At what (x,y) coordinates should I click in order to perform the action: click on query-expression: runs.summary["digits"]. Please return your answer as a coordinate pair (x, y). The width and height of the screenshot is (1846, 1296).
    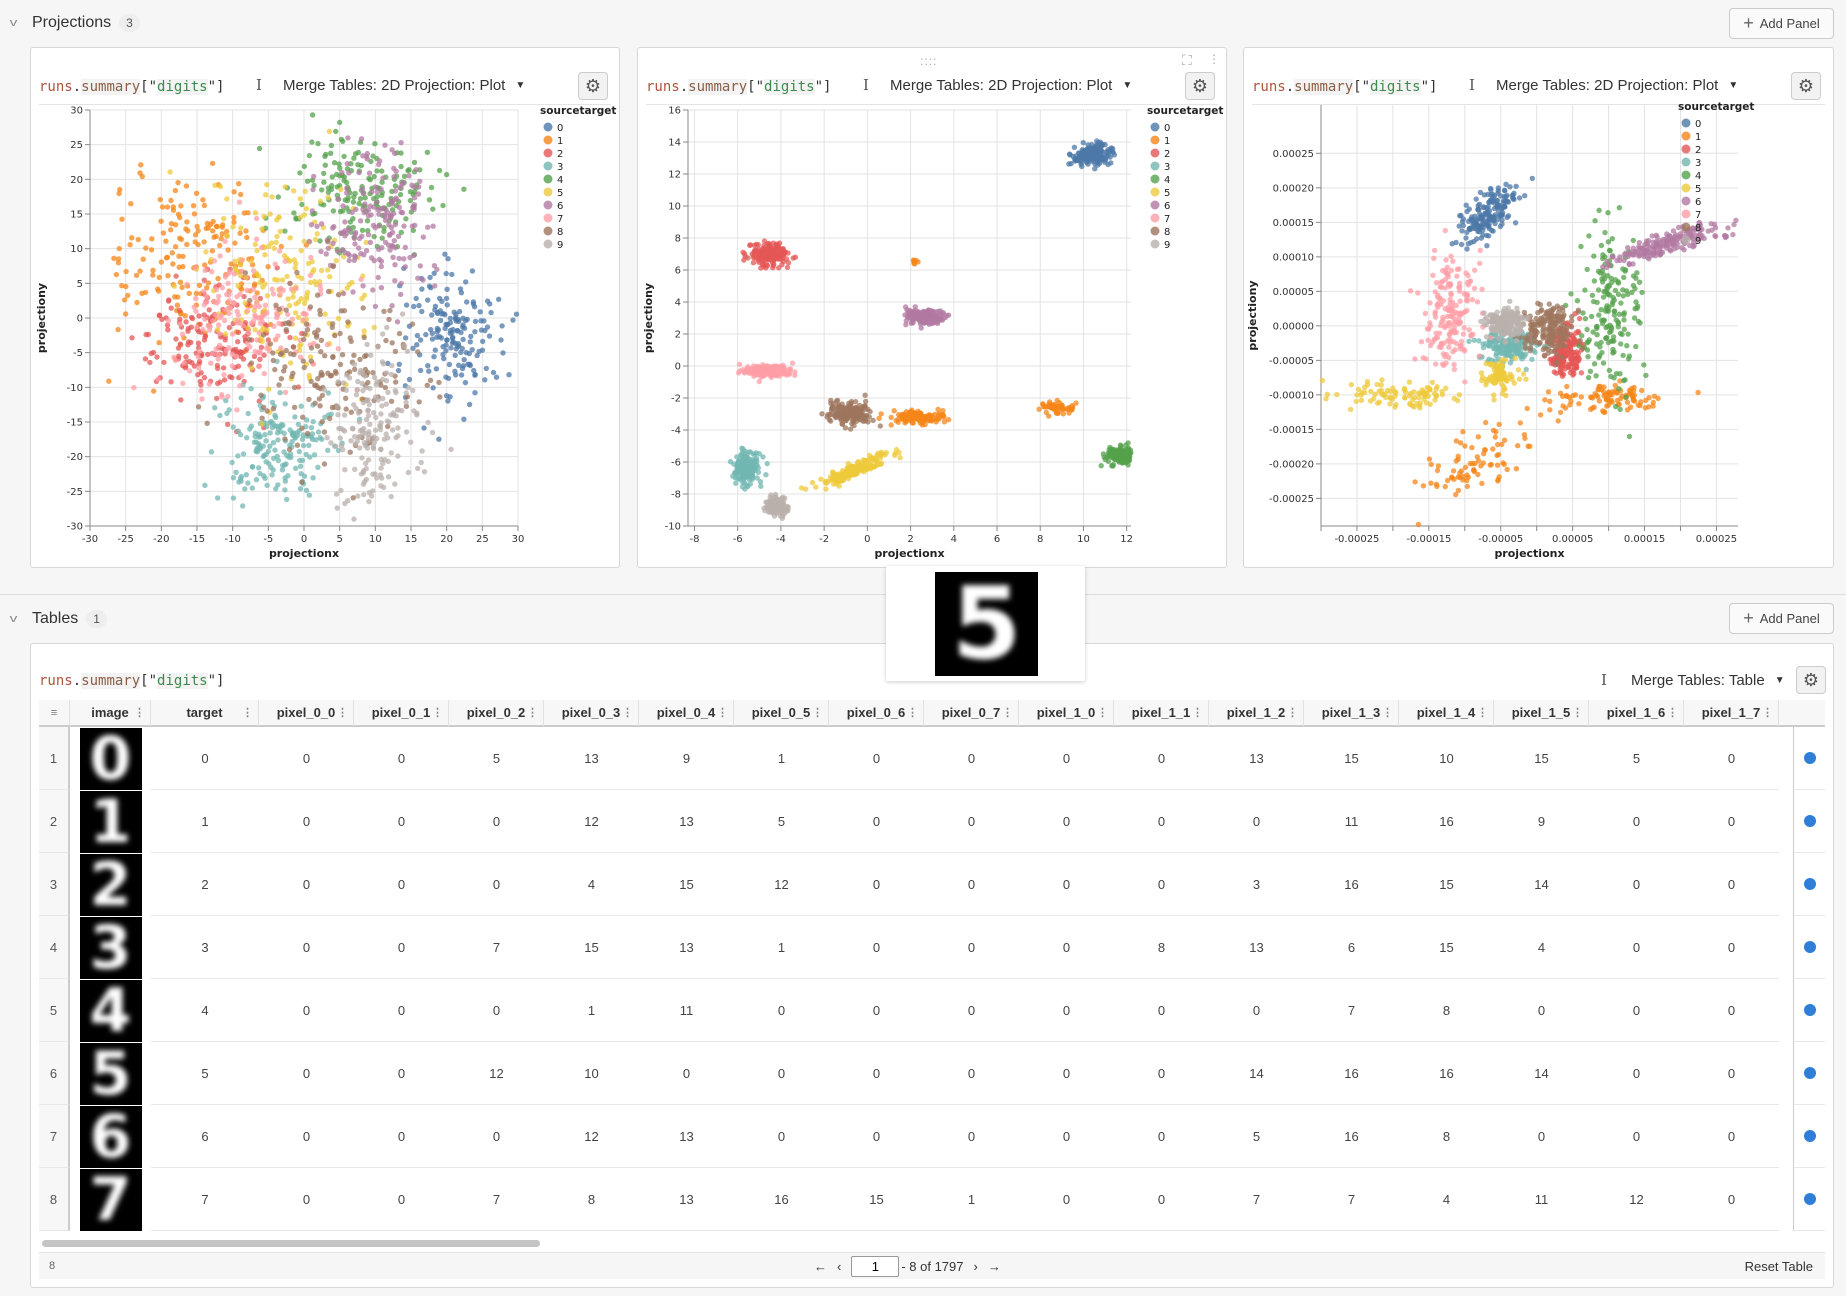
    Looking at the image, I should click on (131, 87).